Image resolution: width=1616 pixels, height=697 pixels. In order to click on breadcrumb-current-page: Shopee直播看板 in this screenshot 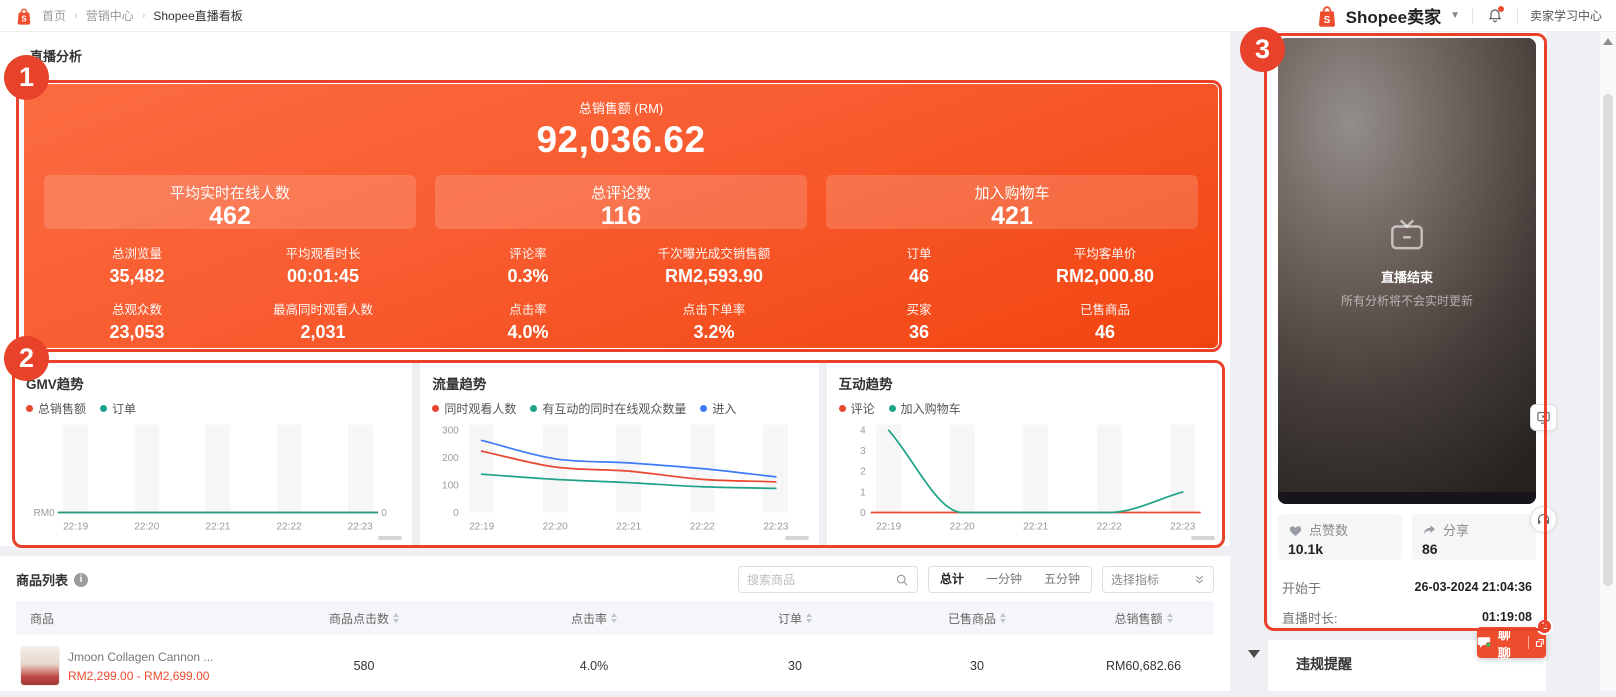, I will do `click(198, 16)`.